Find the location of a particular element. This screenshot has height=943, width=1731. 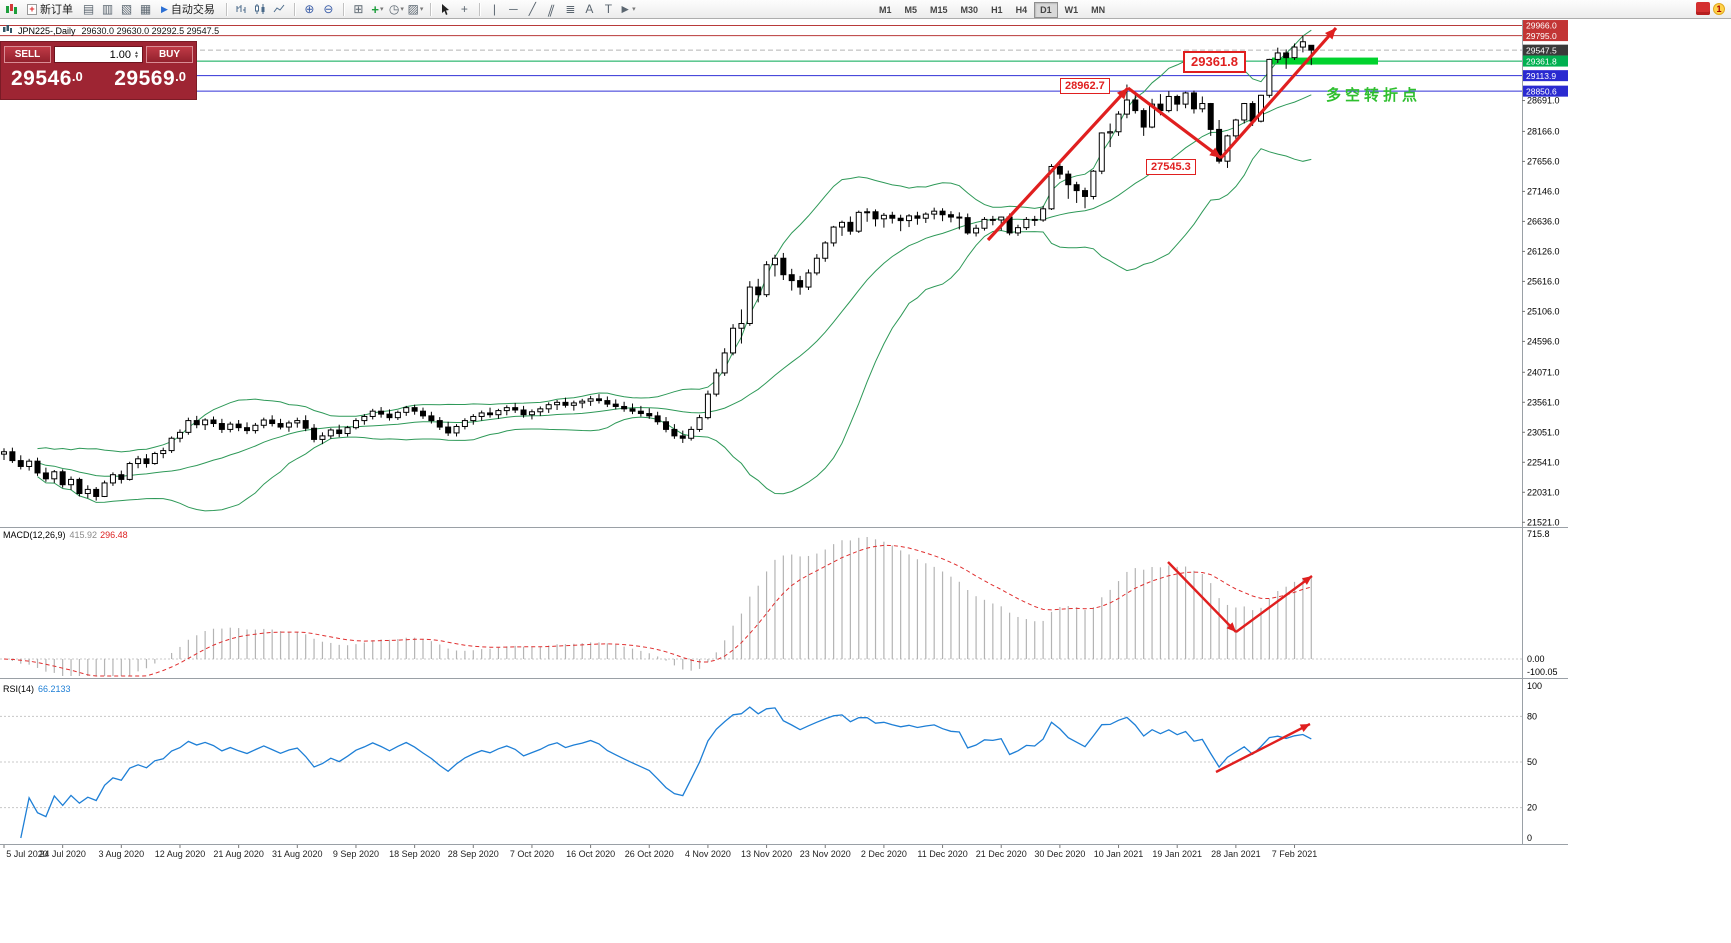

new-order-icon: + is located at coordinates (32, 9).